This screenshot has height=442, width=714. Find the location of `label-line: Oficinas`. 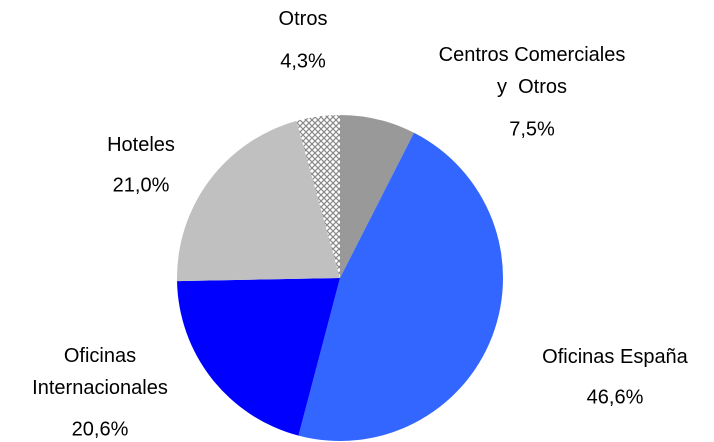

label-line: Oficinas is located at coordinates (100, 356).